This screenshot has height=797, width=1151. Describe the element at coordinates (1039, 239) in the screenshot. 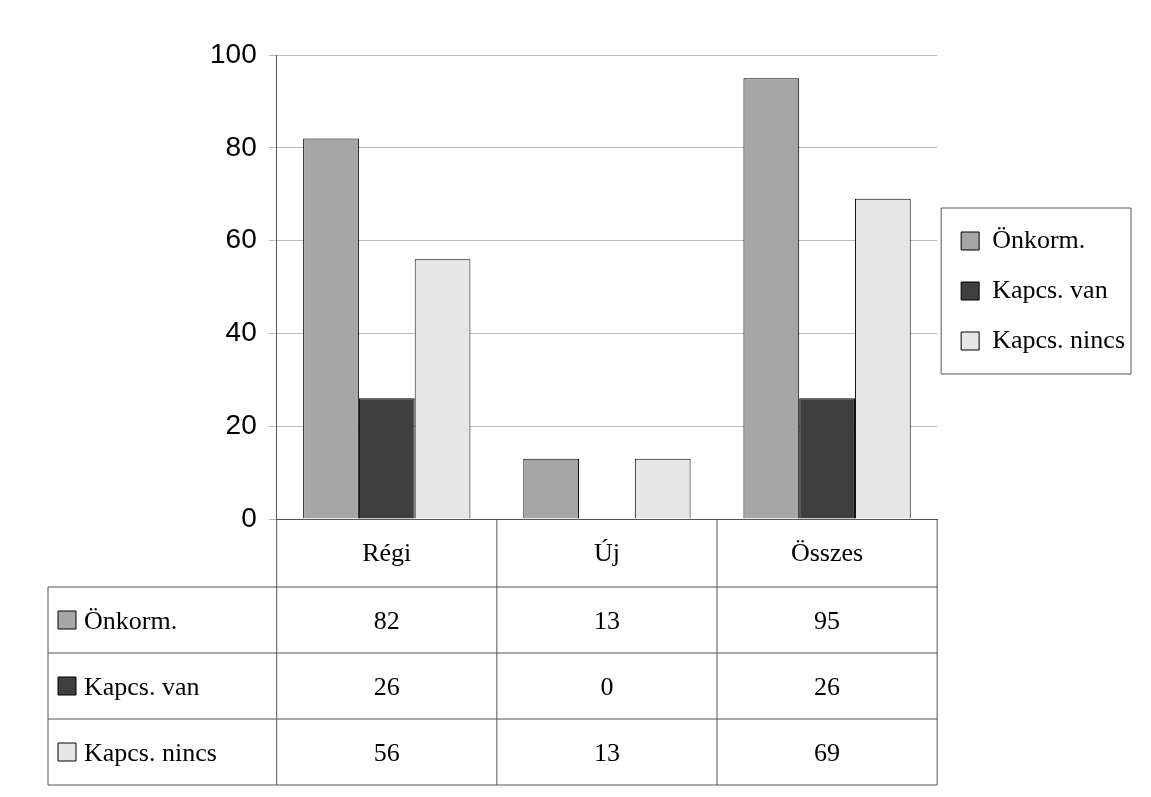

I see `text: Önkorm.` at that location.